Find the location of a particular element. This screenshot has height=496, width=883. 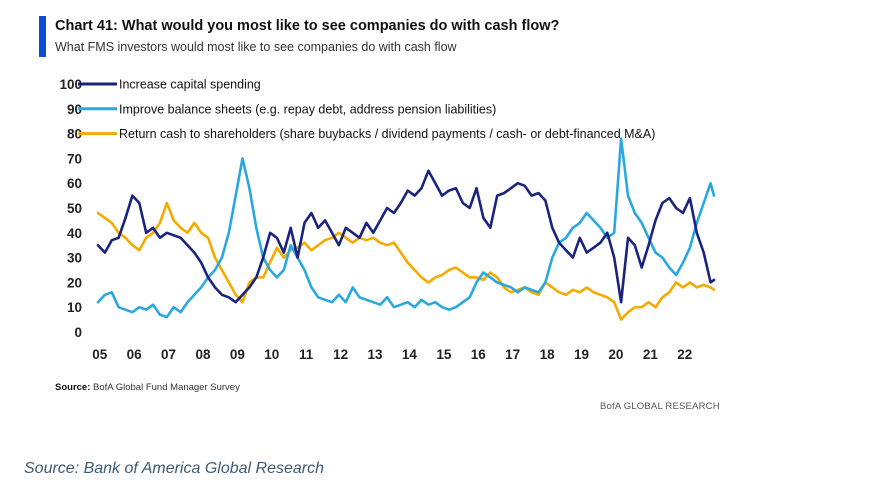

x-tick-label: 20 is located at coordinates (615, 354).